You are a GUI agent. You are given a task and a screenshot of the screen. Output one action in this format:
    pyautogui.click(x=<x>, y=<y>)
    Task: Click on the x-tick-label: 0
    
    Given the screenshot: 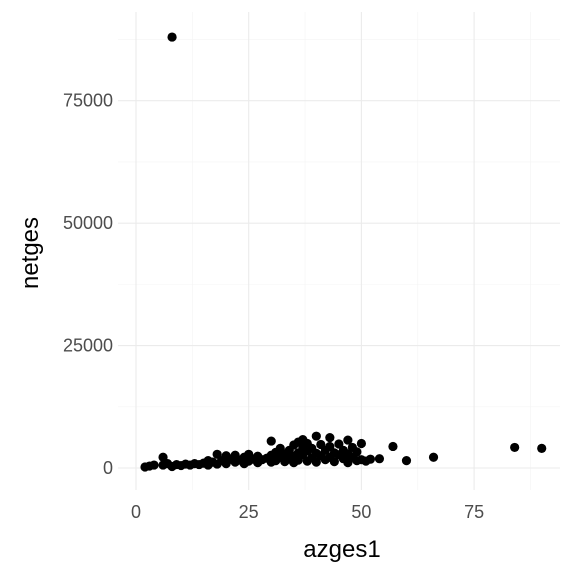 What is the action you would take?
    pyautogui.click(x=136, y=512)
    